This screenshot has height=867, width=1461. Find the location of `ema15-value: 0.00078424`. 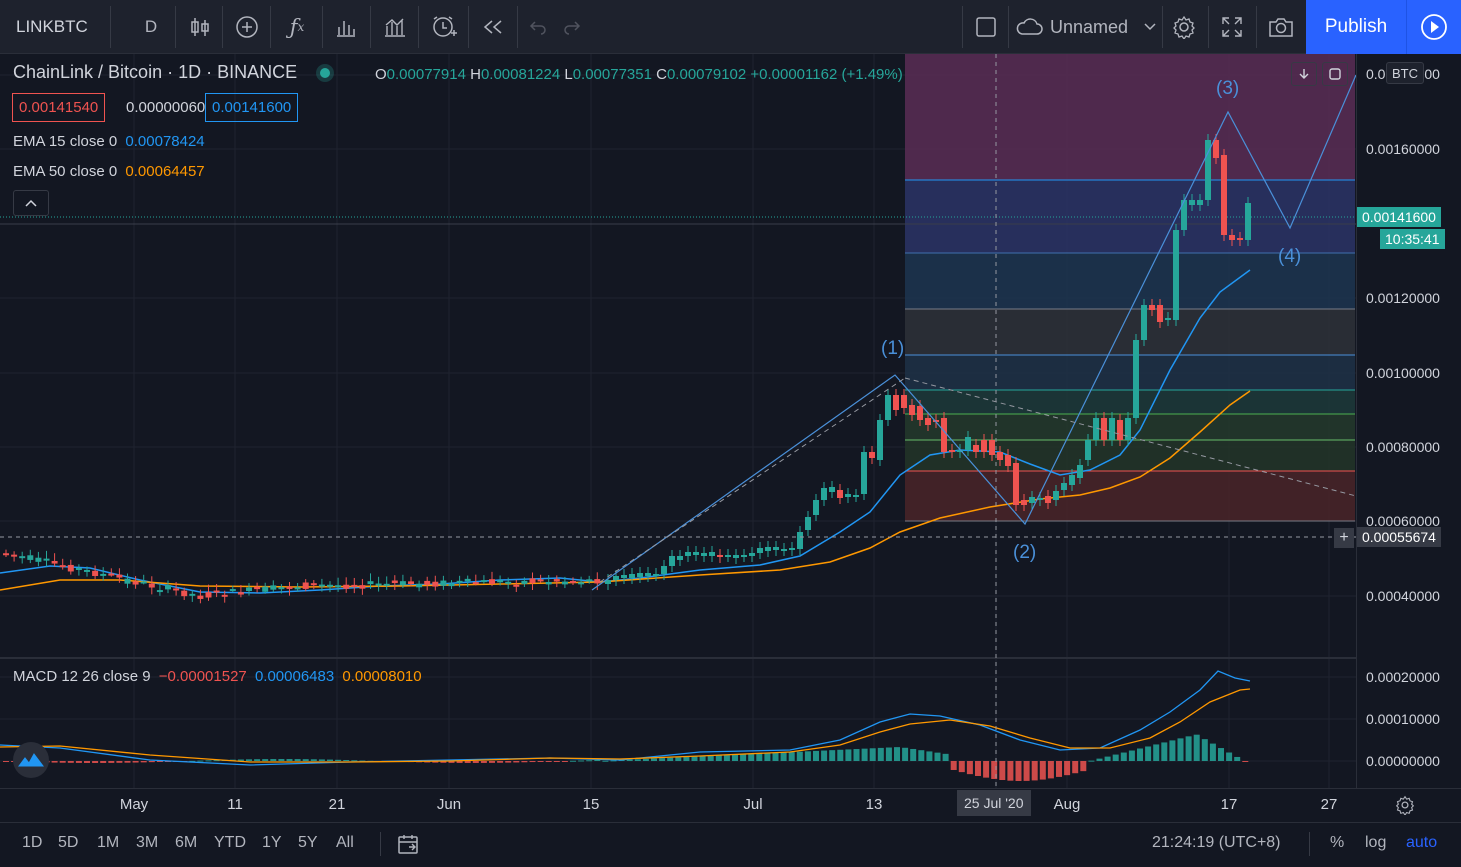

ema15-value: 0.00078424 is located at coordinates (165, 141).